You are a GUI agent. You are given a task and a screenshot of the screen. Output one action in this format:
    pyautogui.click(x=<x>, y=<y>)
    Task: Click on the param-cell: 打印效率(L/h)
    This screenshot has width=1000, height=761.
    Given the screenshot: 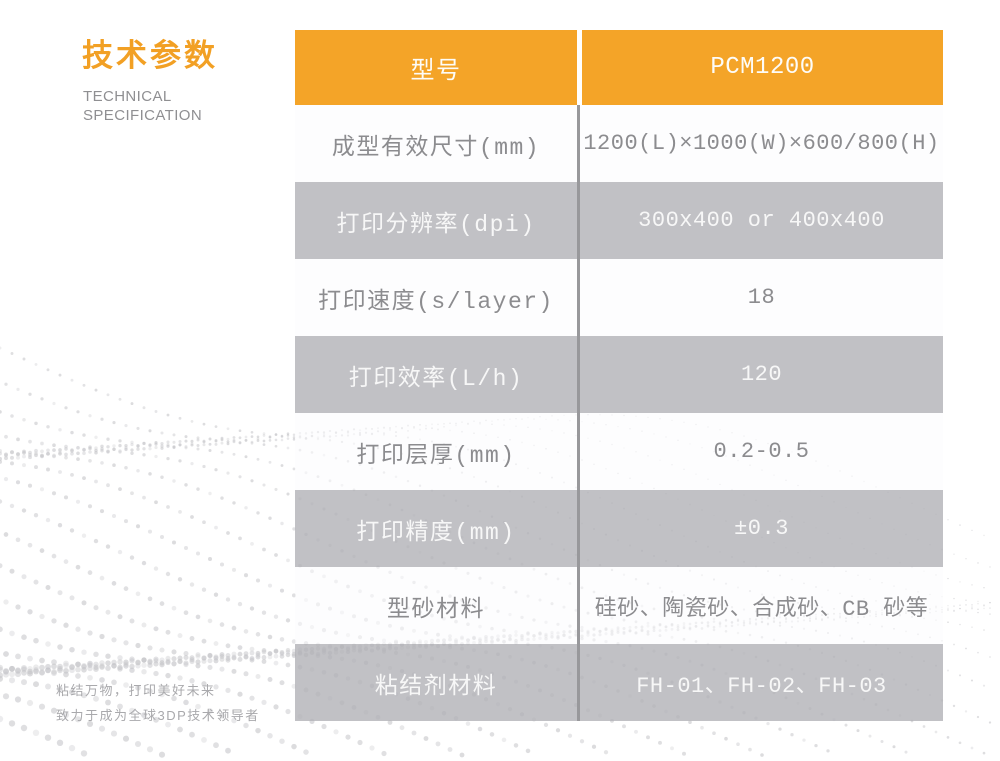 What is the action you would take?
    pyautogui.click(x=436, y=378)
    